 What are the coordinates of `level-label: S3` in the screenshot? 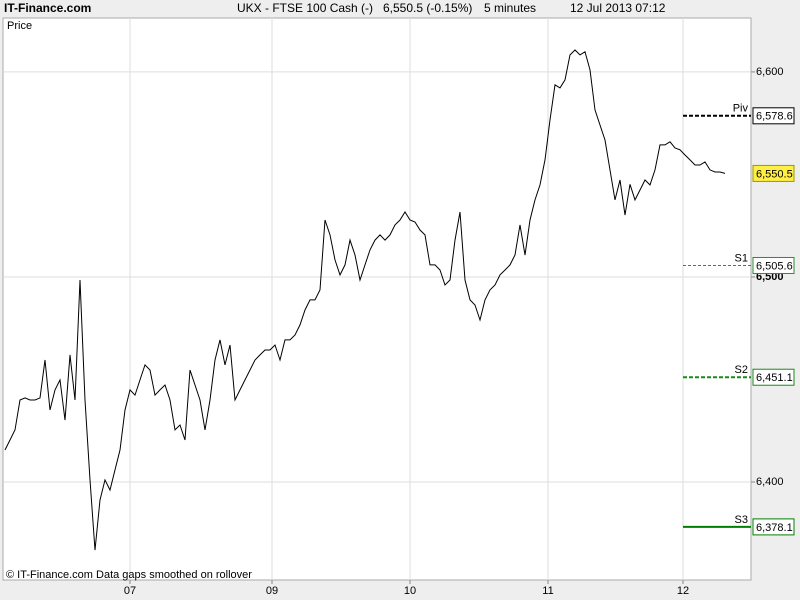 It's located at (741, 520).